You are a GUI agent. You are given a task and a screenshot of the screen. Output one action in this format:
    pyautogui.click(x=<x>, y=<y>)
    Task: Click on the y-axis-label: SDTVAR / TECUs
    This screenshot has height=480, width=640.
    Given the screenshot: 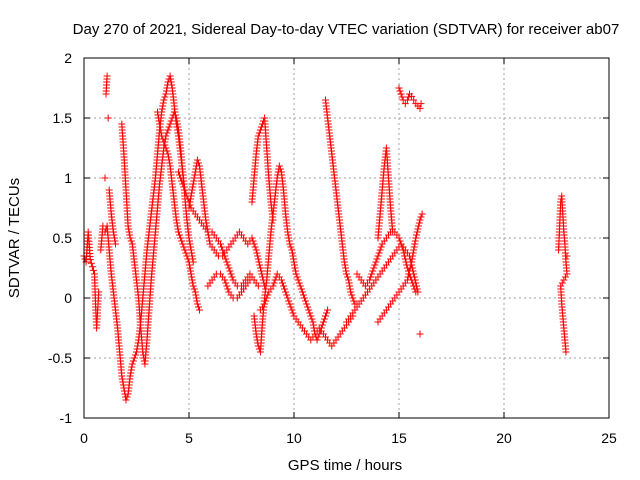 What is the action you would take?
    pyautogui.click(x=14, y=238)
    